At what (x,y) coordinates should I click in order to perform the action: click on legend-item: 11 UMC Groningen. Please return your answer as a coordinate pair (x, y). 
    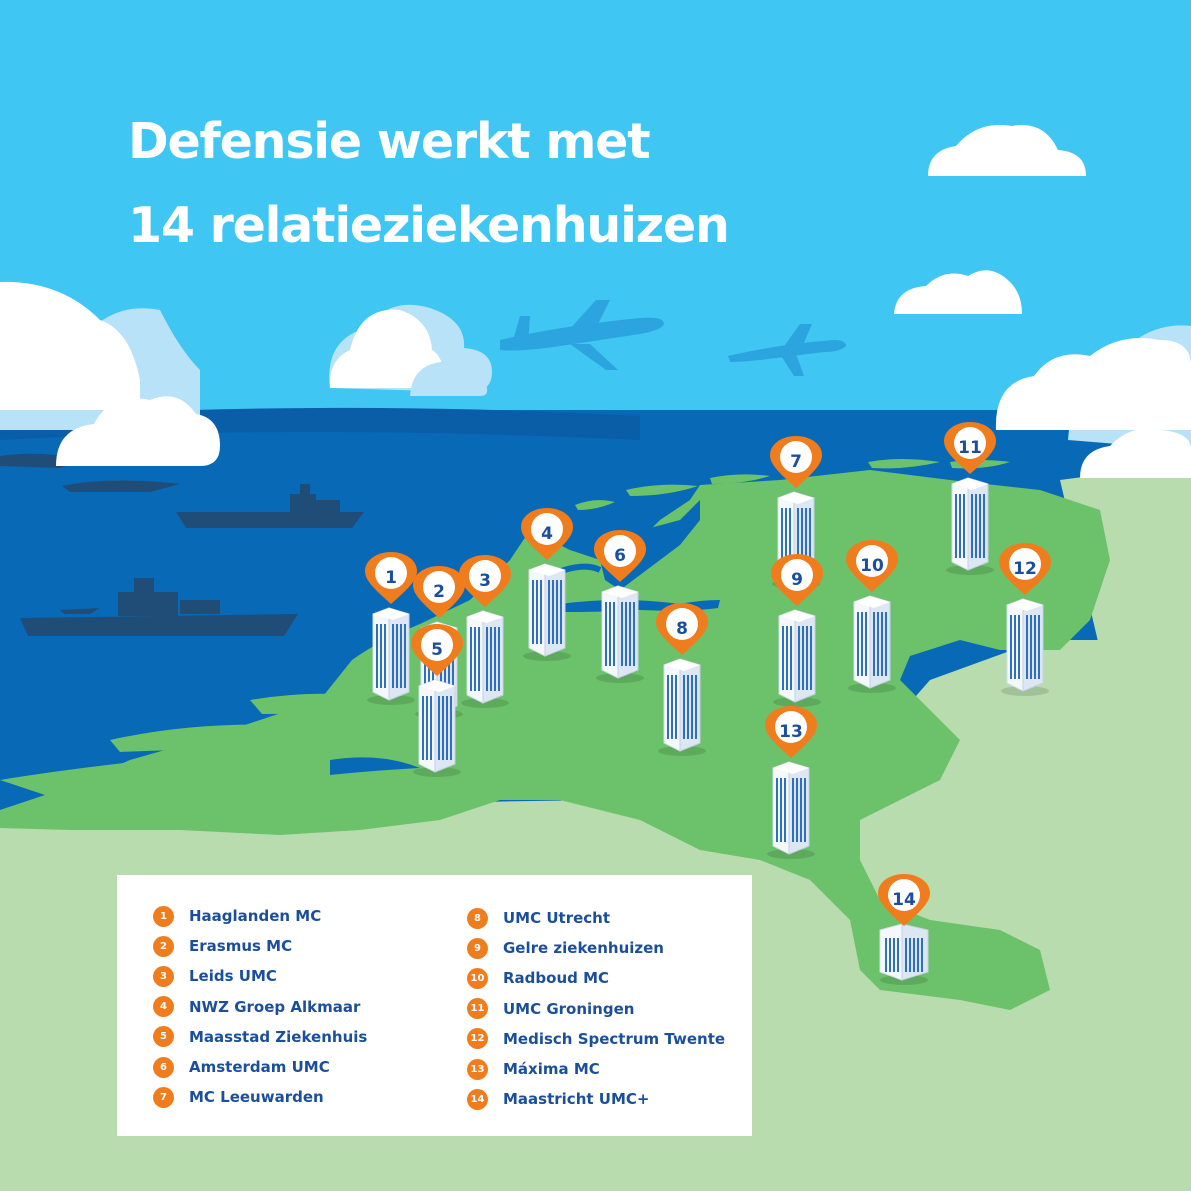
    Looking at the image, I should click on (596, 1009).